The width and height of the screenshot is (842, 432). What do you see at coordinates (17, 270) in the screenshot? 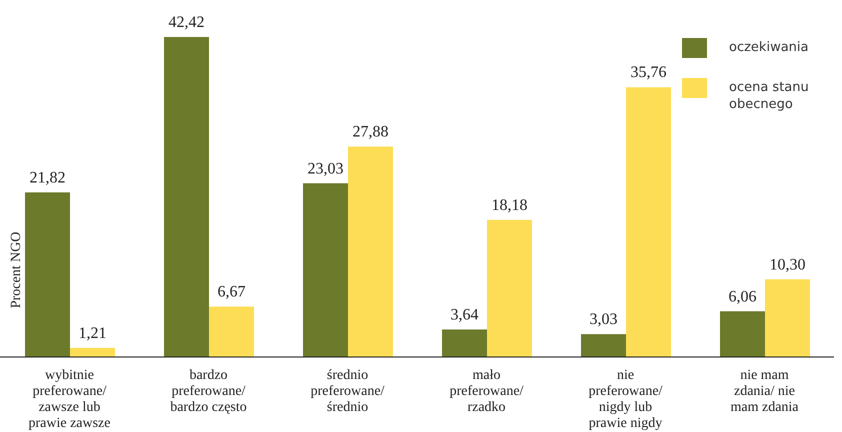
I see `y-axis-title: Procent NGO` at bounding box center [17, 270].